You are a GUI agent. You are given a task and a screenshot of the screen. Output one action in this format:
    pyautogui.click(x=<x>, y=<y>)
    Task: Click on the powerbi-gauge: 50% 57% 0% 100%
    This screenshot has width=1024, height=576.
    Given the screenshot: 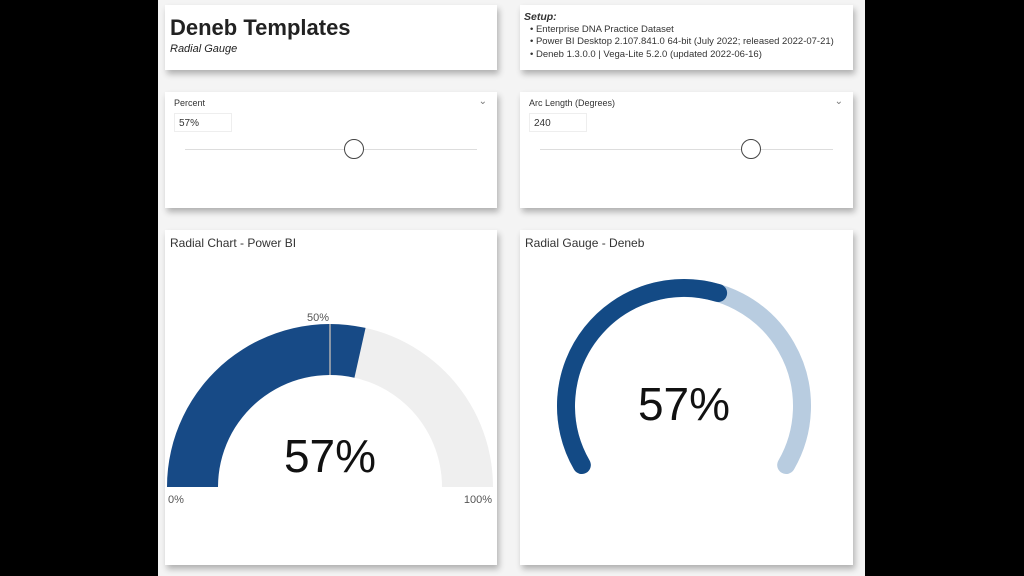 What is the action you would take?
    pyautogui.click(x=330, y=409)
    